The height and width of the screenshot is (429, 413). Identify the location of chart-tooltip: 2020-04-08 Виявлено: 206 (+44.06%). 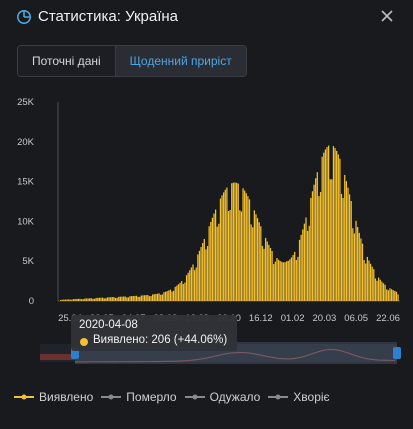
(154, 333).